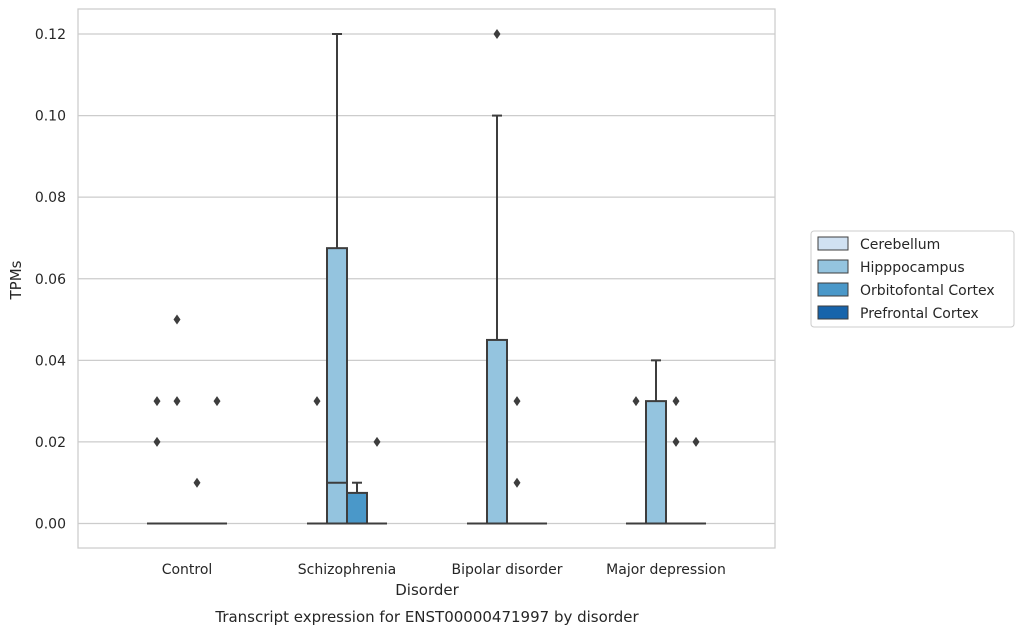  Describe the element at coordinates (912, 268) in the screenshot. I see `legend-label: Hipppocampus` at that location.